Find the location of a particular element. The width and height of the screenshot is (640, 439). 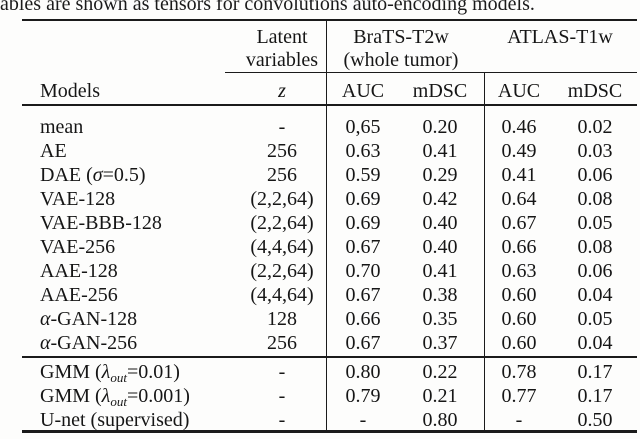

model-label-segment: =0.001) is located at coordinates (158, 396).